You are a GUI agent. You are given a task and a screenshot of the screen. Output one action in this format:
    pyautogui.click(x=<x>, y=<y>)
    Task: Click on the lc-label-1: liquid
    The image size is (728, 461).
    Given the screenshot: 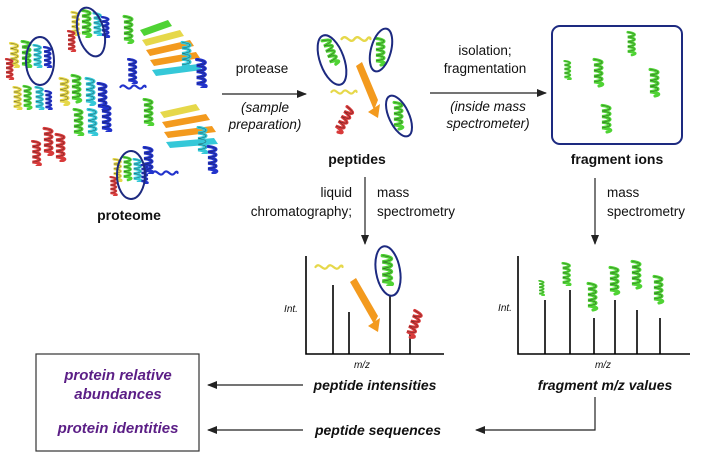 What is the action you would take?
    pyautogui.click(x=336, y=192)
    